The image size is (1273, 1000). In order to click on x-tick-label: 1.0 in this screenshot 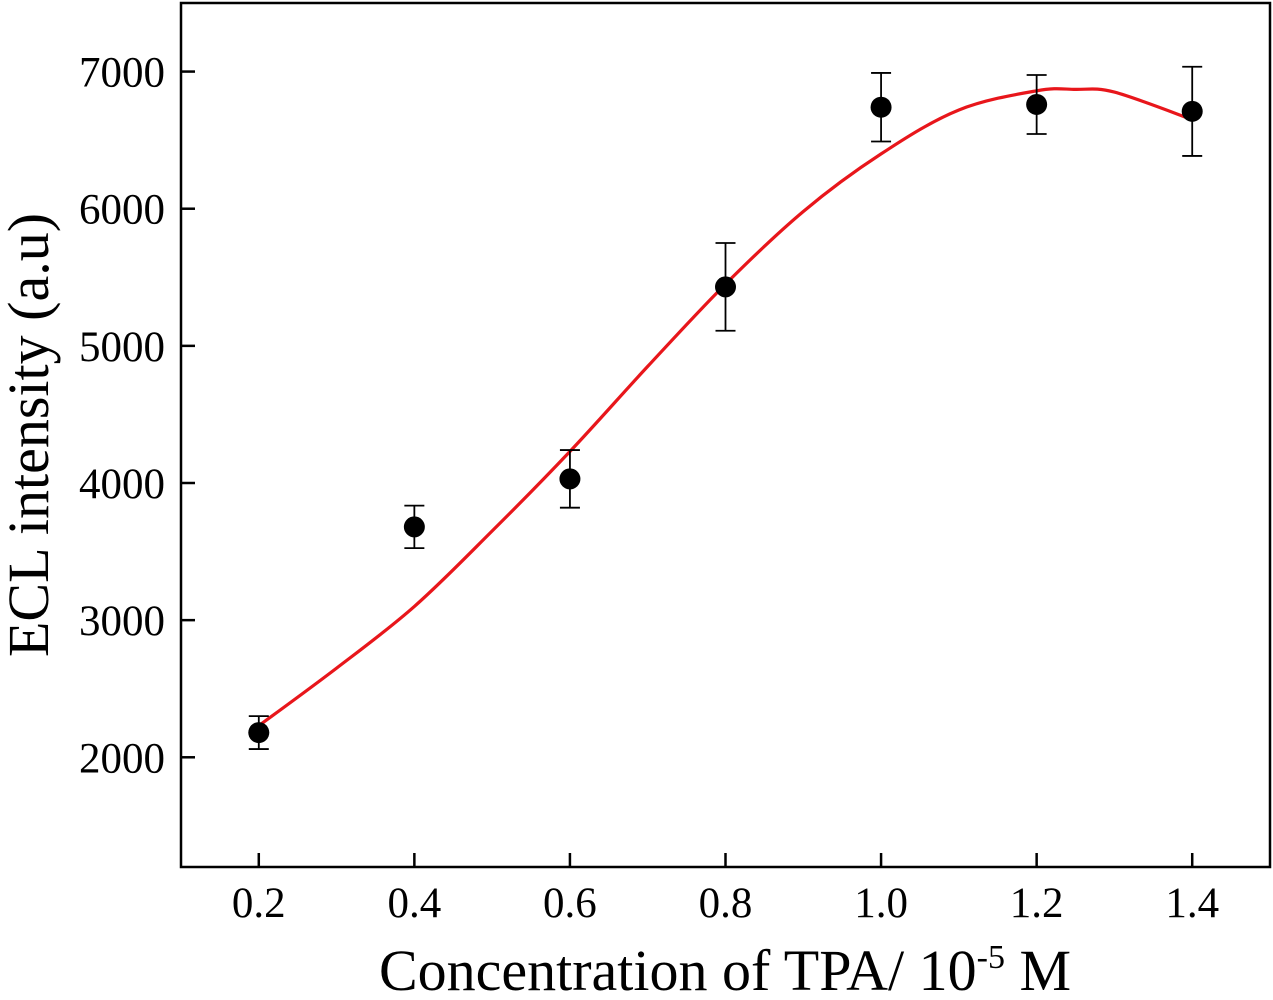, I will do `click(881, 903)`.